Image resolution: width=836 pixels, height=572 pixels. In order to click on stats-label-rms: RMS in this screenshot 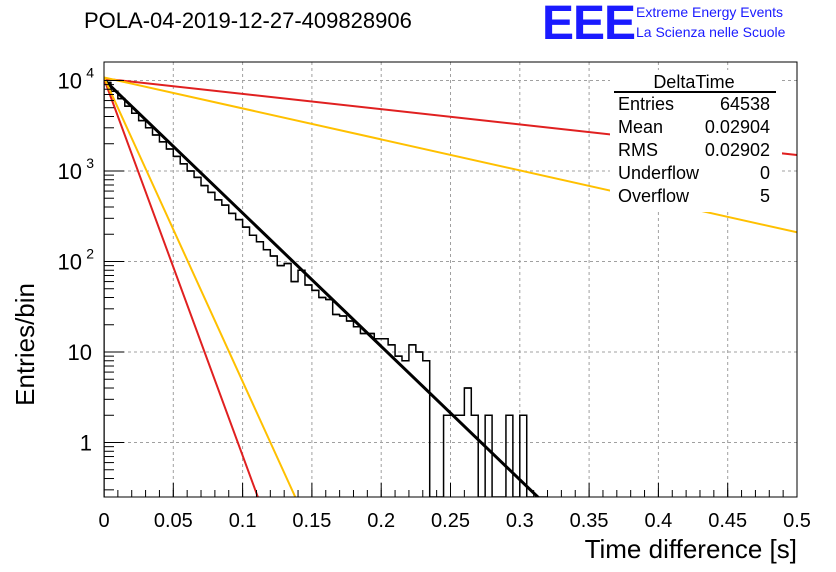, I will do `click(638, 150)`.